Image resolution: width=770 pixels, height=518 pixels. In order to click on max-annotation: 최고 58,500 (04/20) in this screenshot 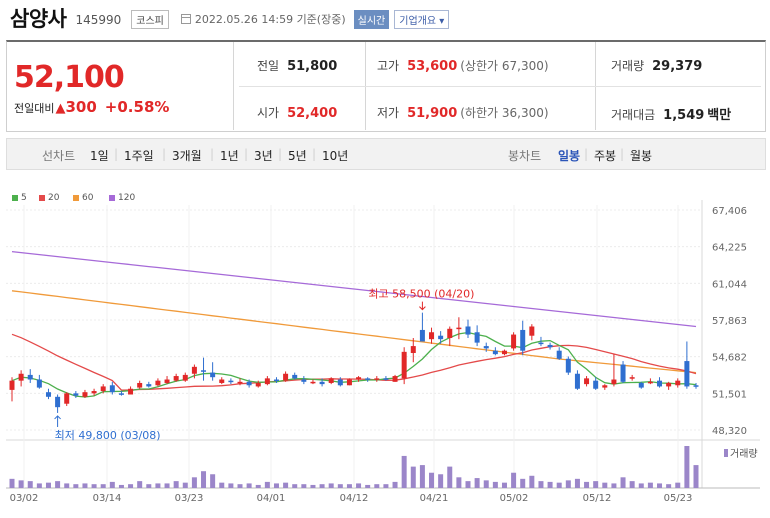, I will do `click(421, 294)`.